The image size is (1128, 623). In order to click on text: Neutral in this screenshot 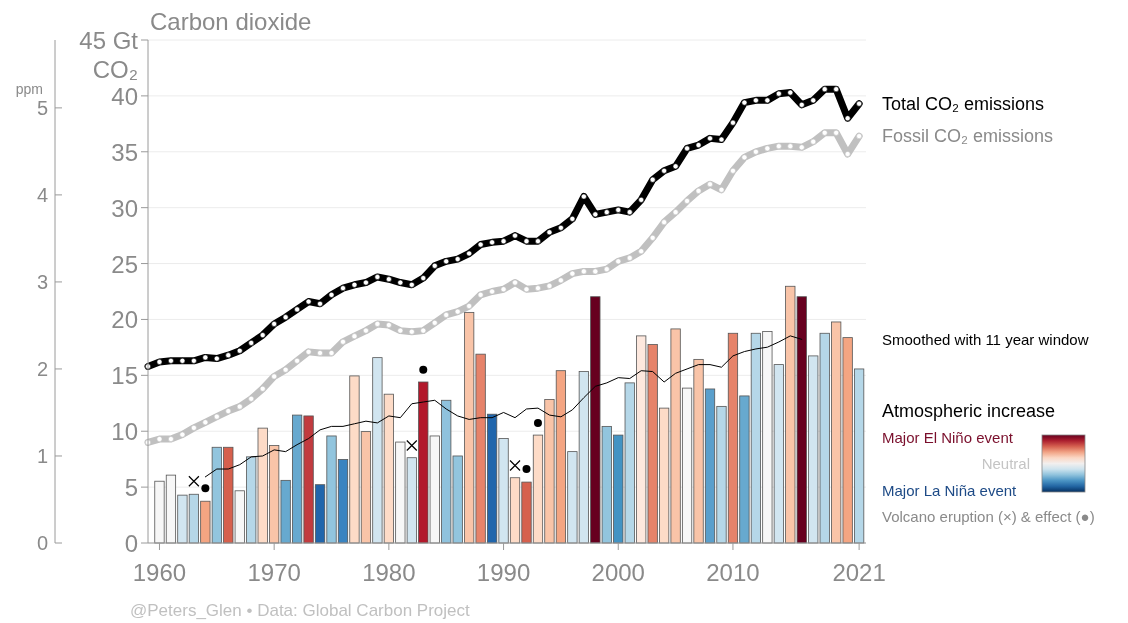, I will do `click(1005, 463)`.